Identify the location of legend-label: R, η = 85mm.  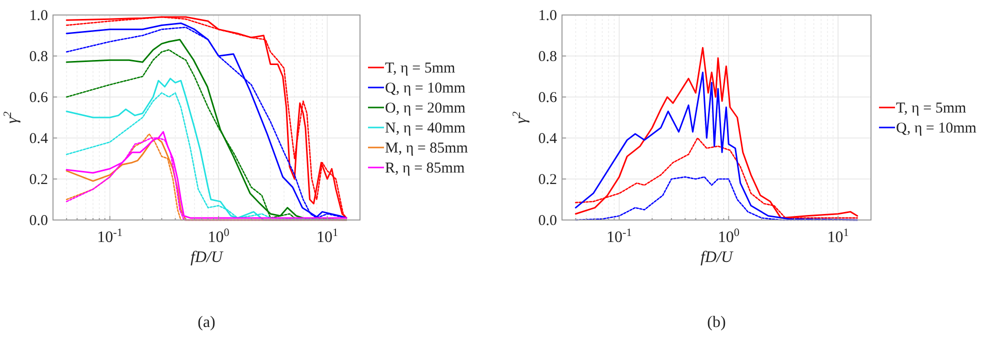
(425, 168).